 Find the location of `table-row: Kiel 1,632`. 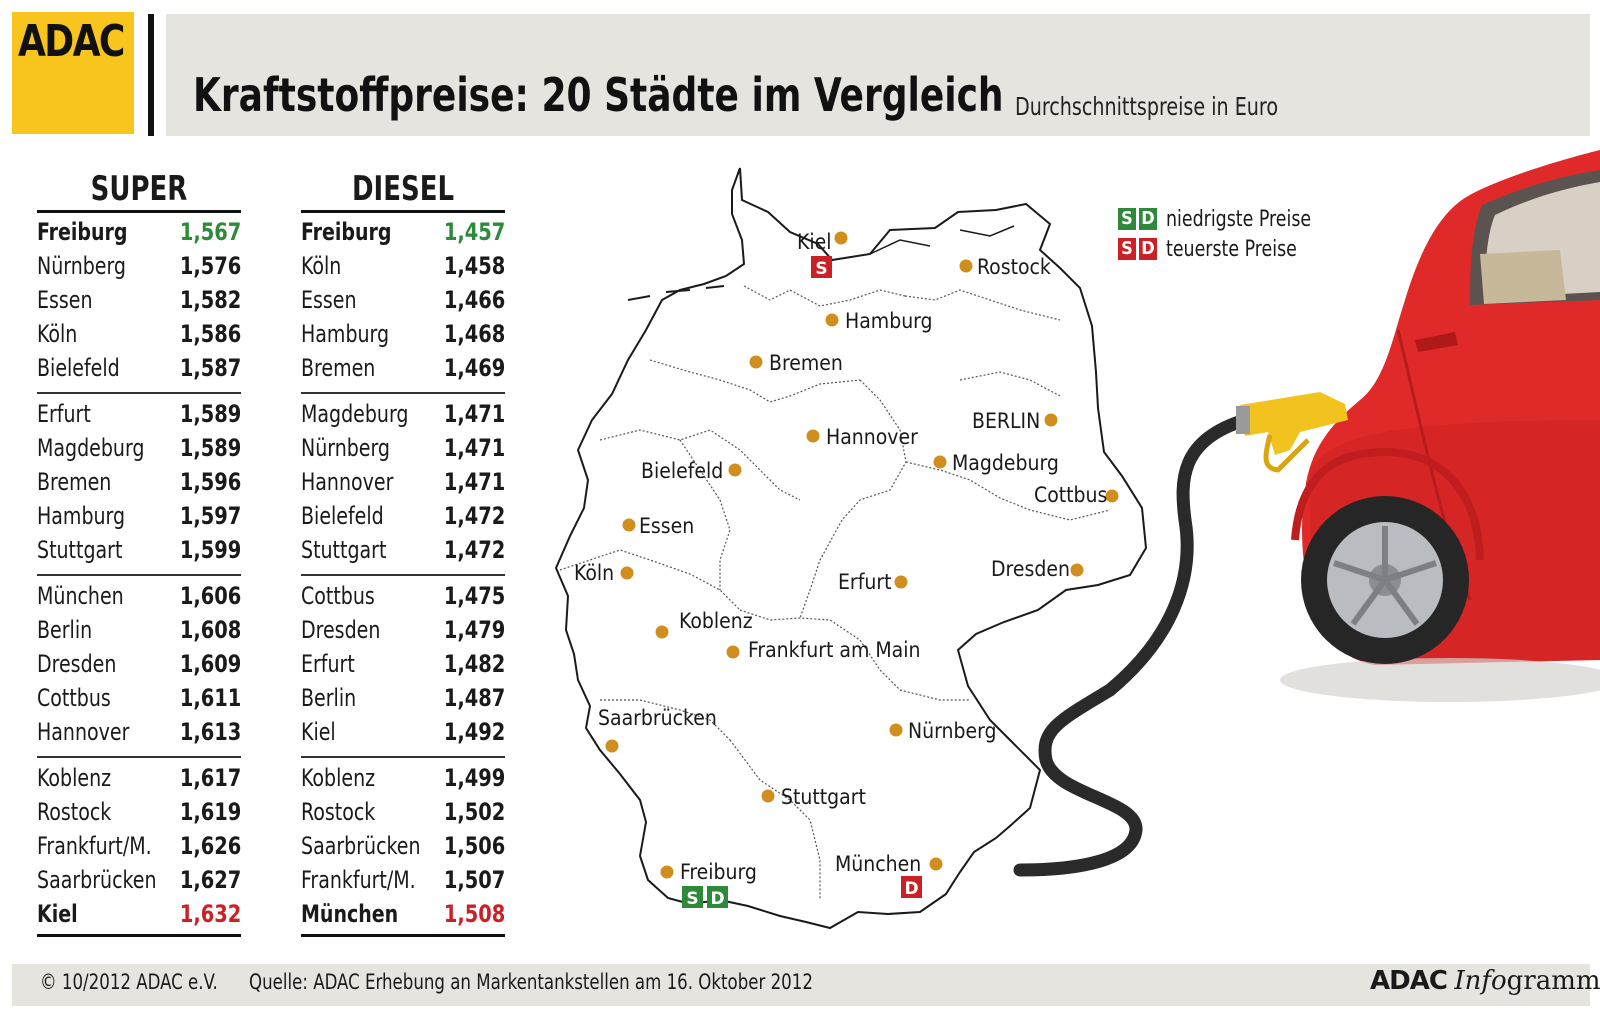

table-row: Kiel 1,632 is located at coordinates (139, 914).